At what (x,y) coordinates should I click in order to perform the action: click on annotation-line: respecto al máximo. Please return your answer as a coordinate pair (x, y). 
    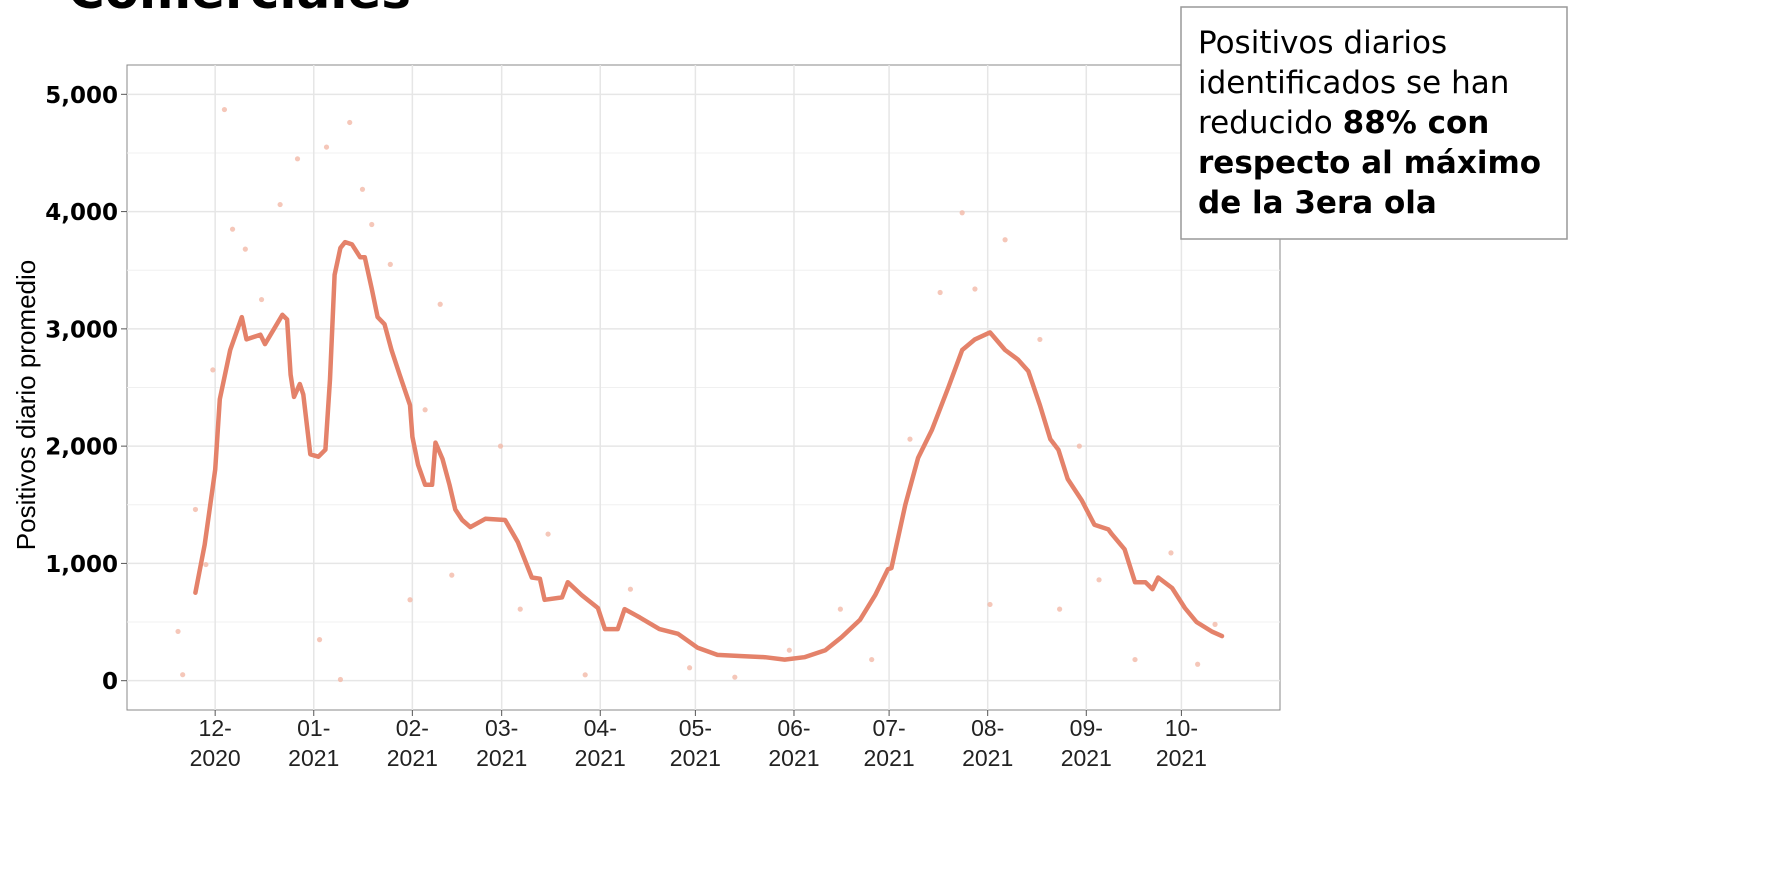
    Looking at the image, I should click on (1369, 163).